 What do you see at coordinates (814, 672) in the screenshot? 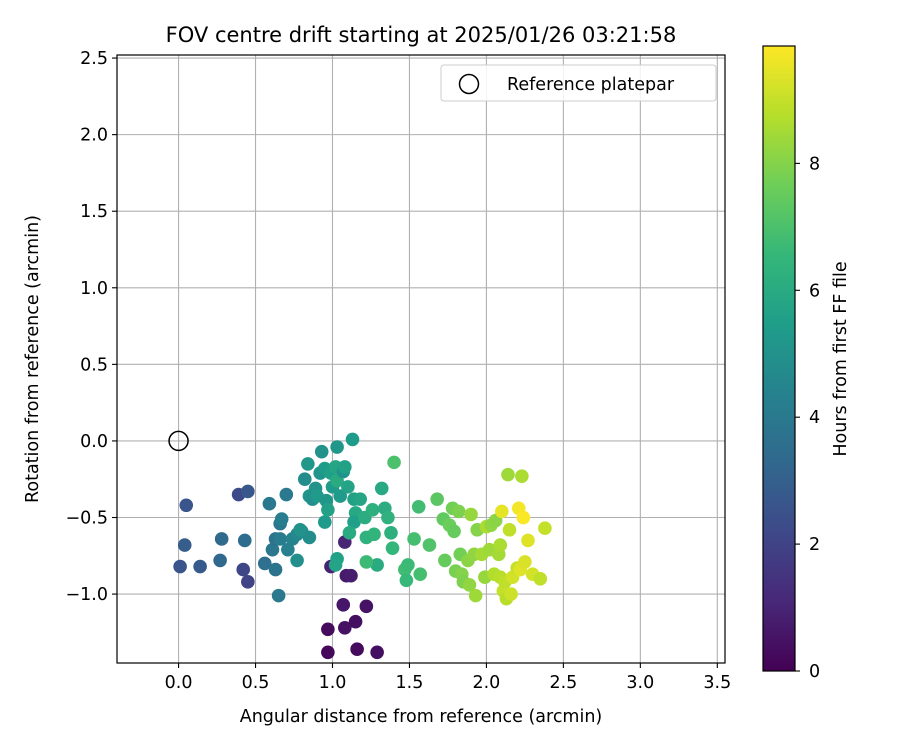
I see `colorbar-tick-label: 0` at bounding box center [814, 672].